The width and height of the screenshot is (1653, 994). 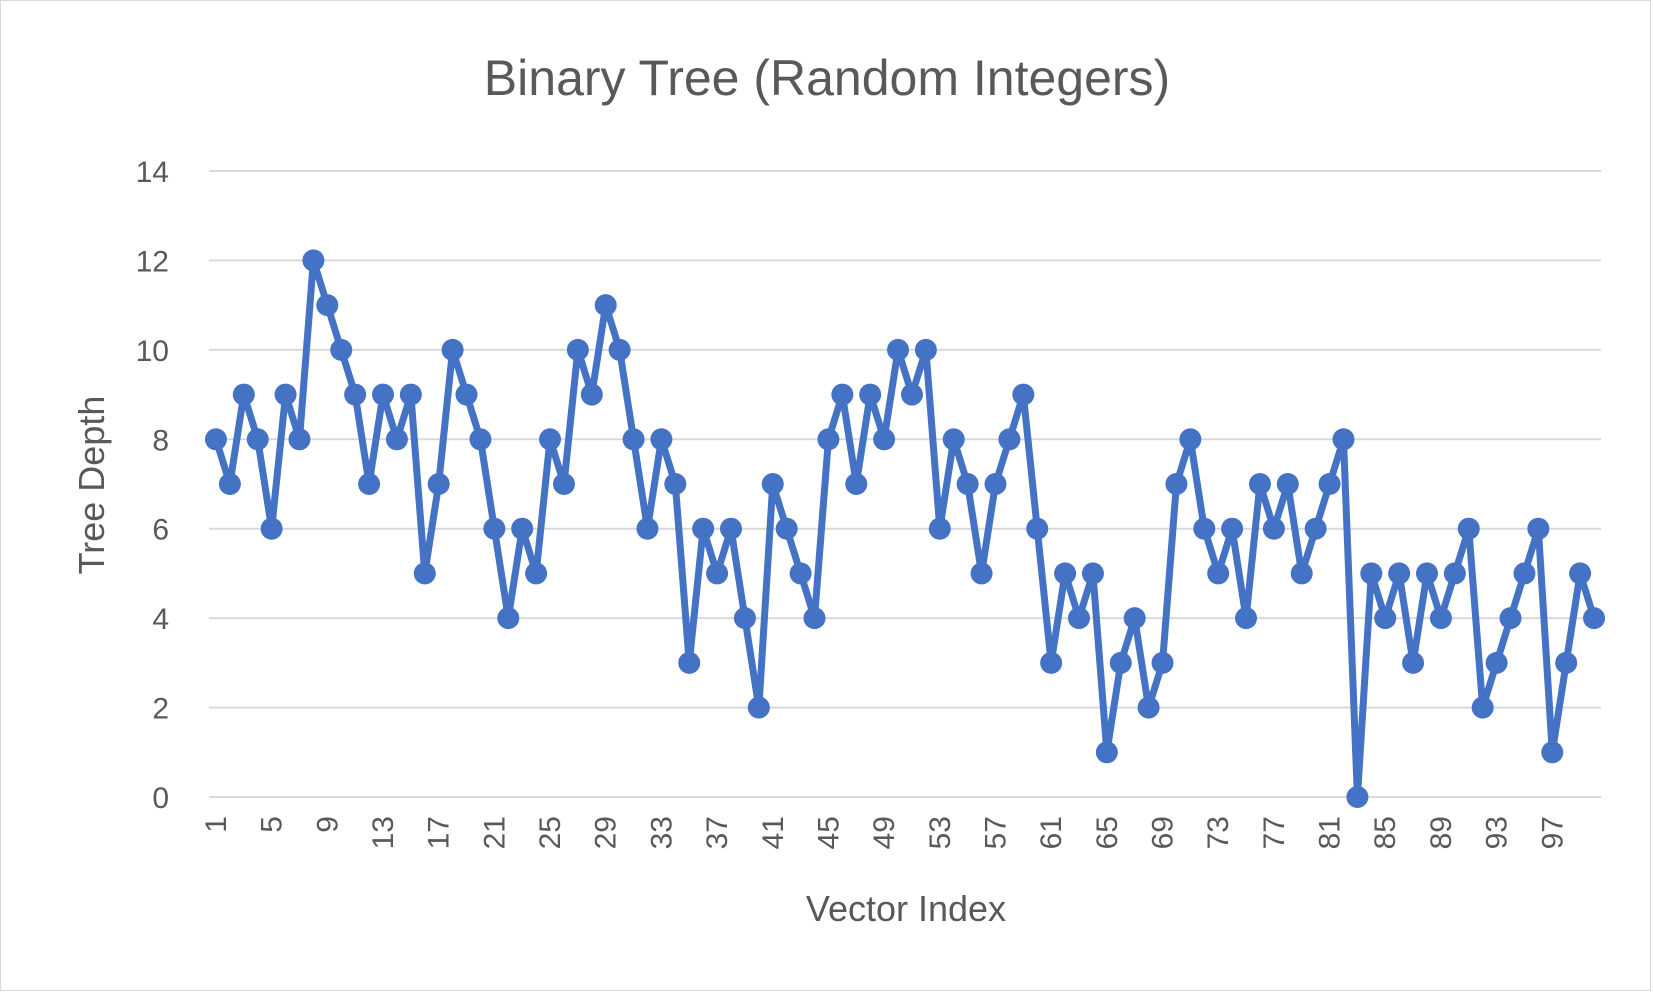 I want to click on y-tick-label: 10, so click(x=152, y=351).